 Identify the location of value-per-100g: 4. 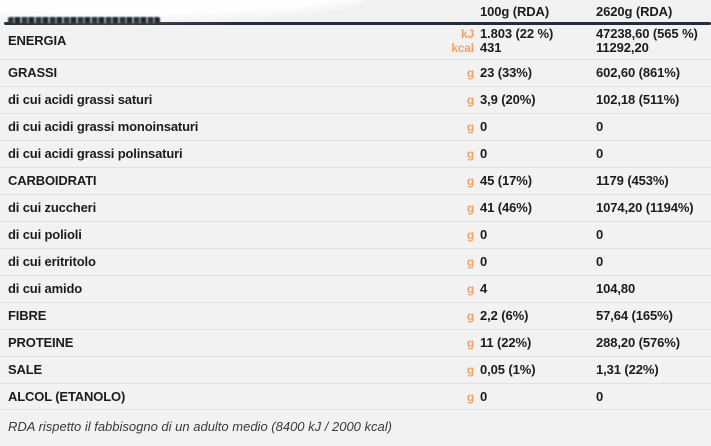
(484, 288).